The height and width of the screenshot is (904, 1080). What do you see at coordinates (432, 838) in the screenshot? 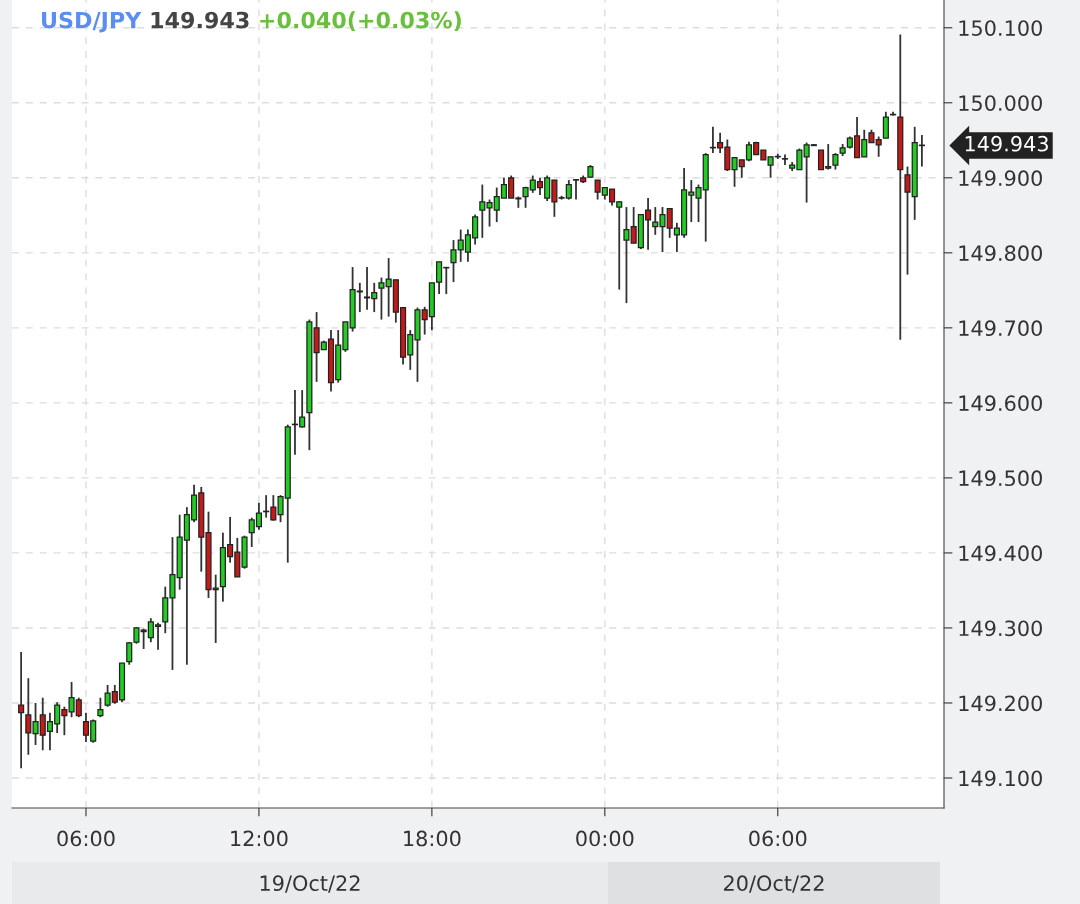
I see `x-tick-label: 18:00` at bounding box center [432, 838].